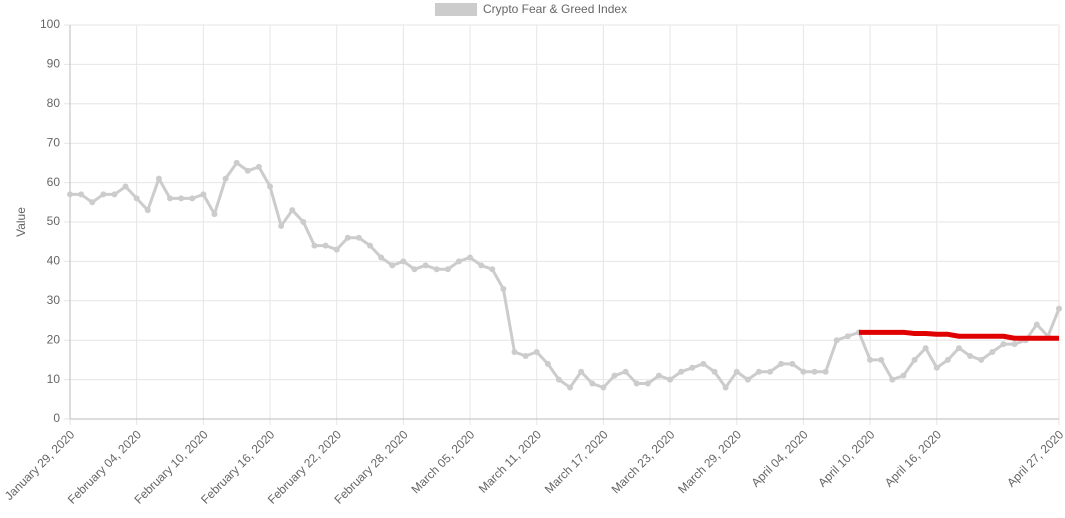  What do you see at coordinates (54, 261) in the screenshot?
I see `y-tick-label: 40` at bounding box center [54, 261].